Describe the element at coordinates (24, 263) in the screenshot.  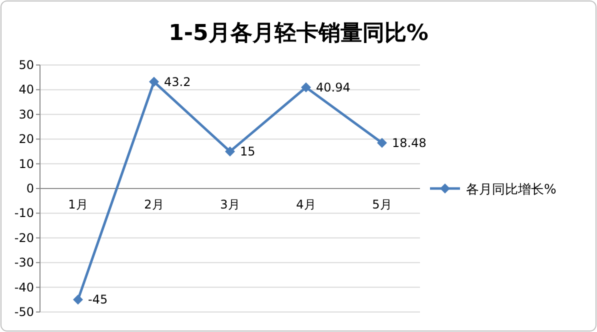
I see `y-tick-label: -30` at that location.